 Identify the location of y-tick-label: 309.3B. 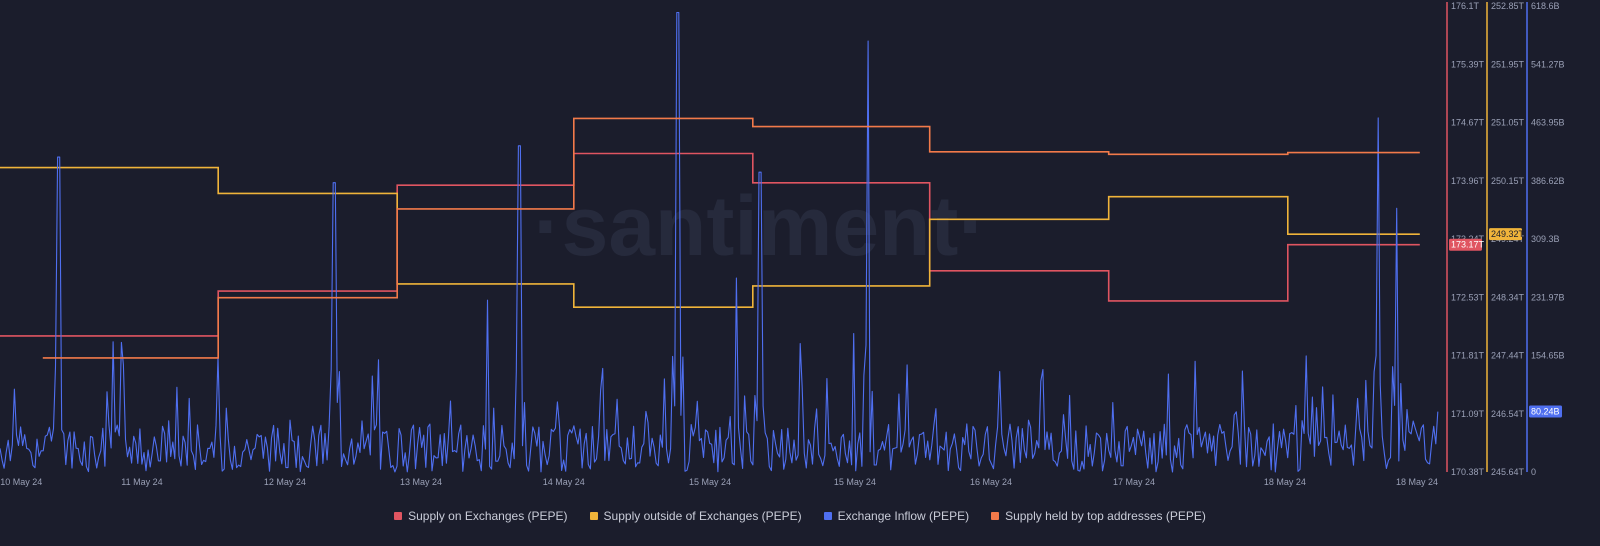
(1545, 239).